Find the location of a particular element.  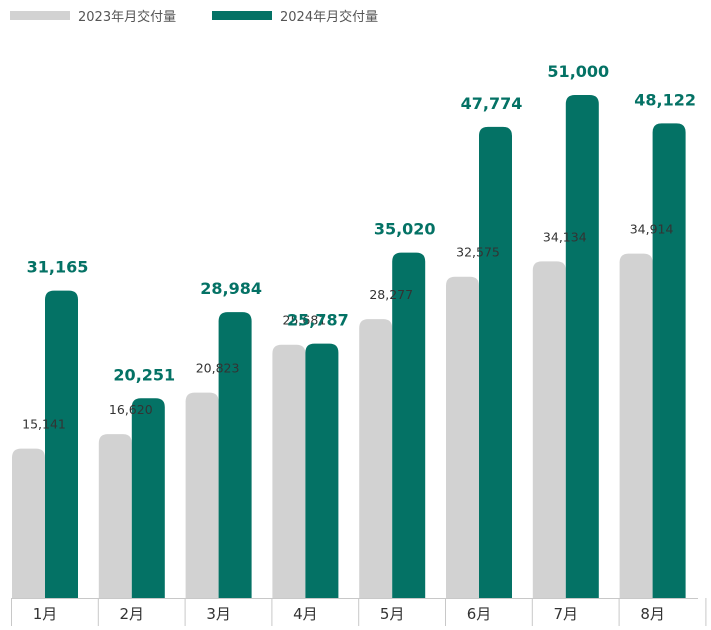

chart-legend: 2023年月交付量 2024年月交付量 is located at coordinates (355, 15).